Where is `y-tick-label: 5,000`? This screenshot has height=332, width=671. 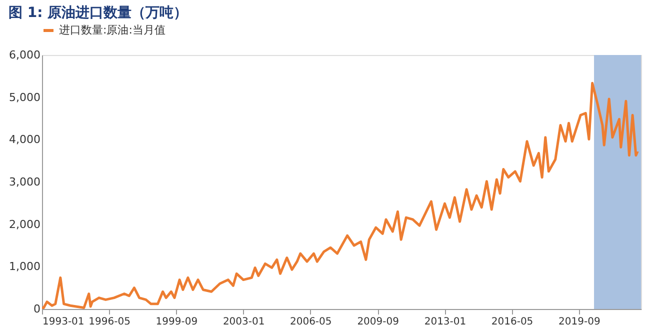
y-tick-label: 5,000 is located at coordinates (24, 97).